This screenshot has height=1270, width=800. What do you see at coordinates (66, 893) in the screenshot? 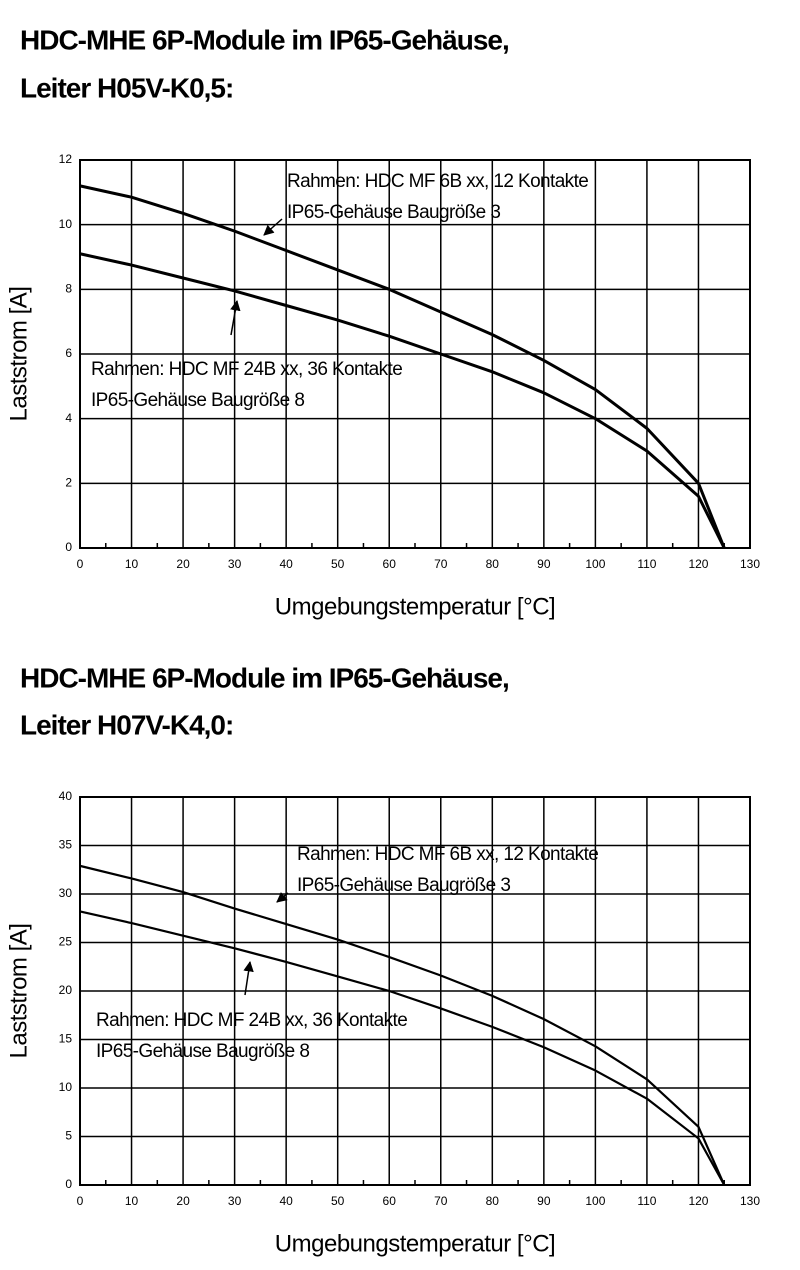
I see `y-tick-label: 30` at bounding box center [66, 893].